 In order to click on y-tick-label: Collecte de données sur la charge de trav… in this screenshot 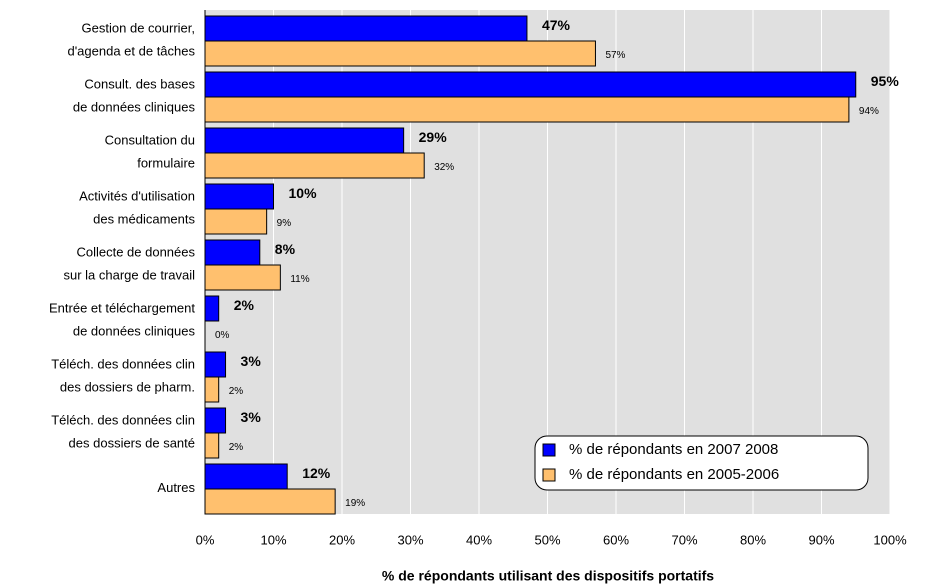, I will do `click(129, 264)`.